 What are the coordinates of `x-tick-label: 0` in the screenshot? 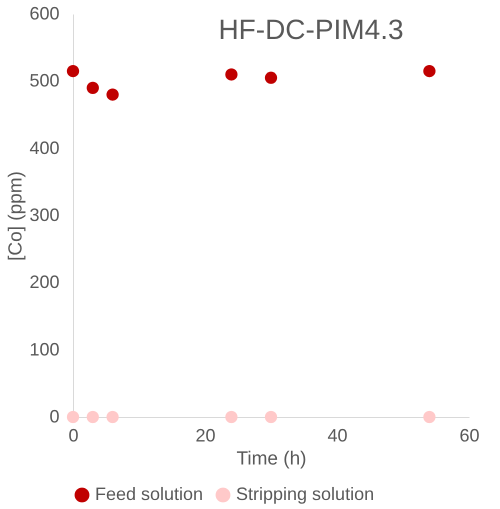 It's located at (73, 436).